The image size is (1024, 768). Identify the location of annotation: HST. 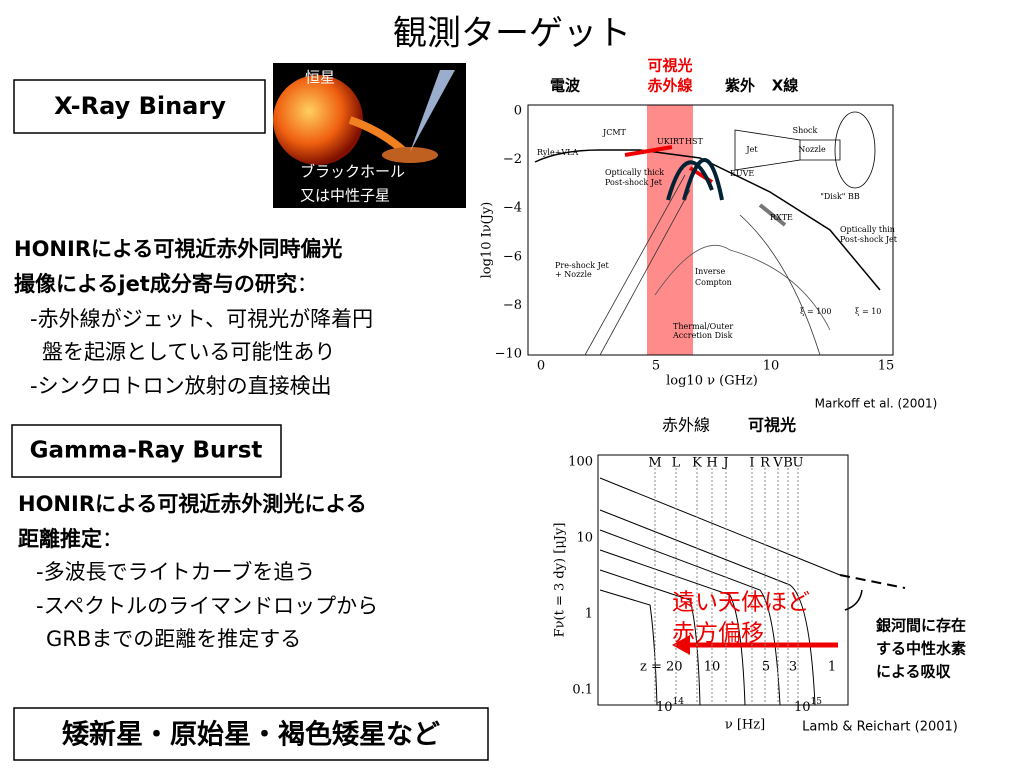
(694, 141).